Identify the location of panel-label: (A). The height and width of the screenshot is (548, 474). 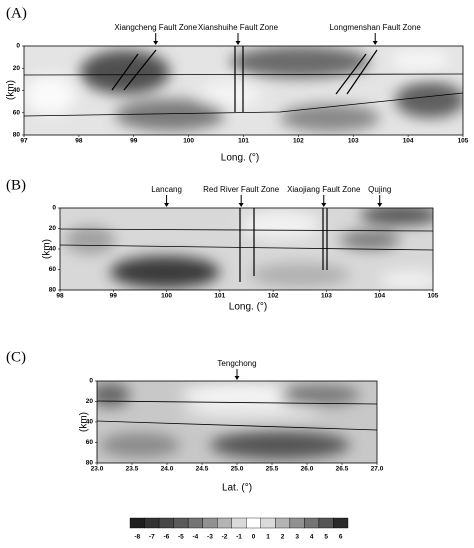
(16, 13).